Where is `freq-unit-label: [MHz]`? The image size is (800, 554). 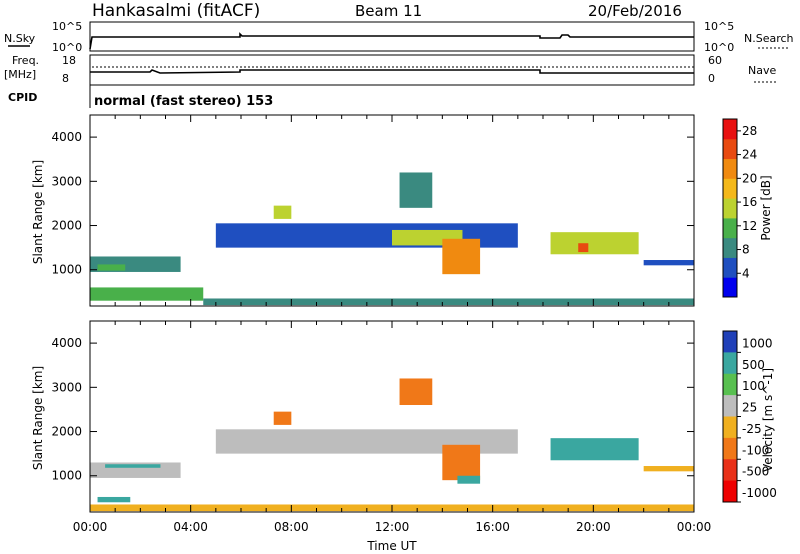 freq-unit-label: [MHz] is located at coordinates (20, 74).